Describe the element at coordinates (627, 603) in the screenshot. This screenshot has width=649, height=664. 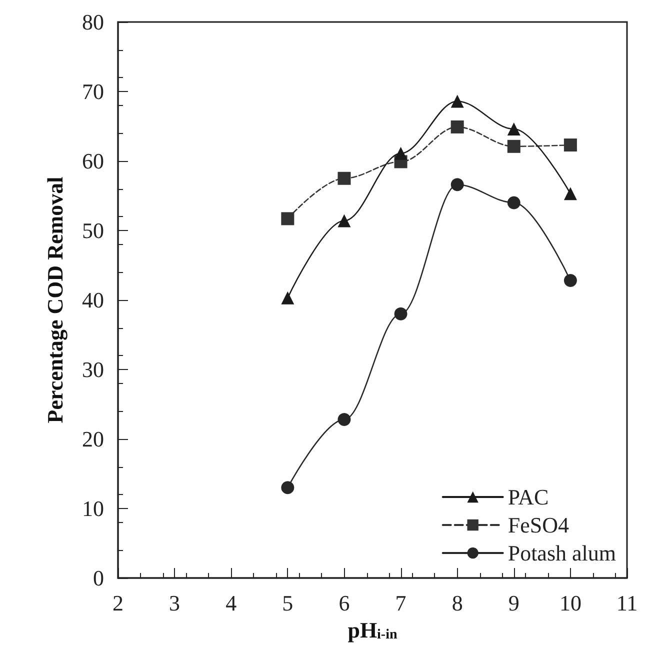
I see `x-tick-label: 11` at that location.